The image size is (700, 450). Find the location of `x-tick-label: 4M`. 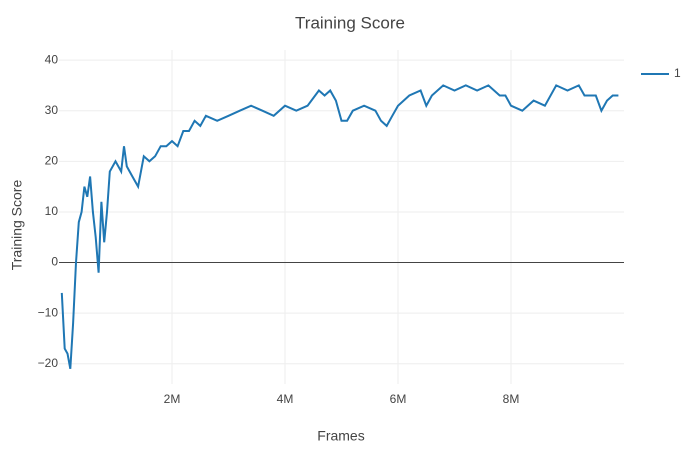

x-tick-label: 4M is located at coordinates (285, 399).